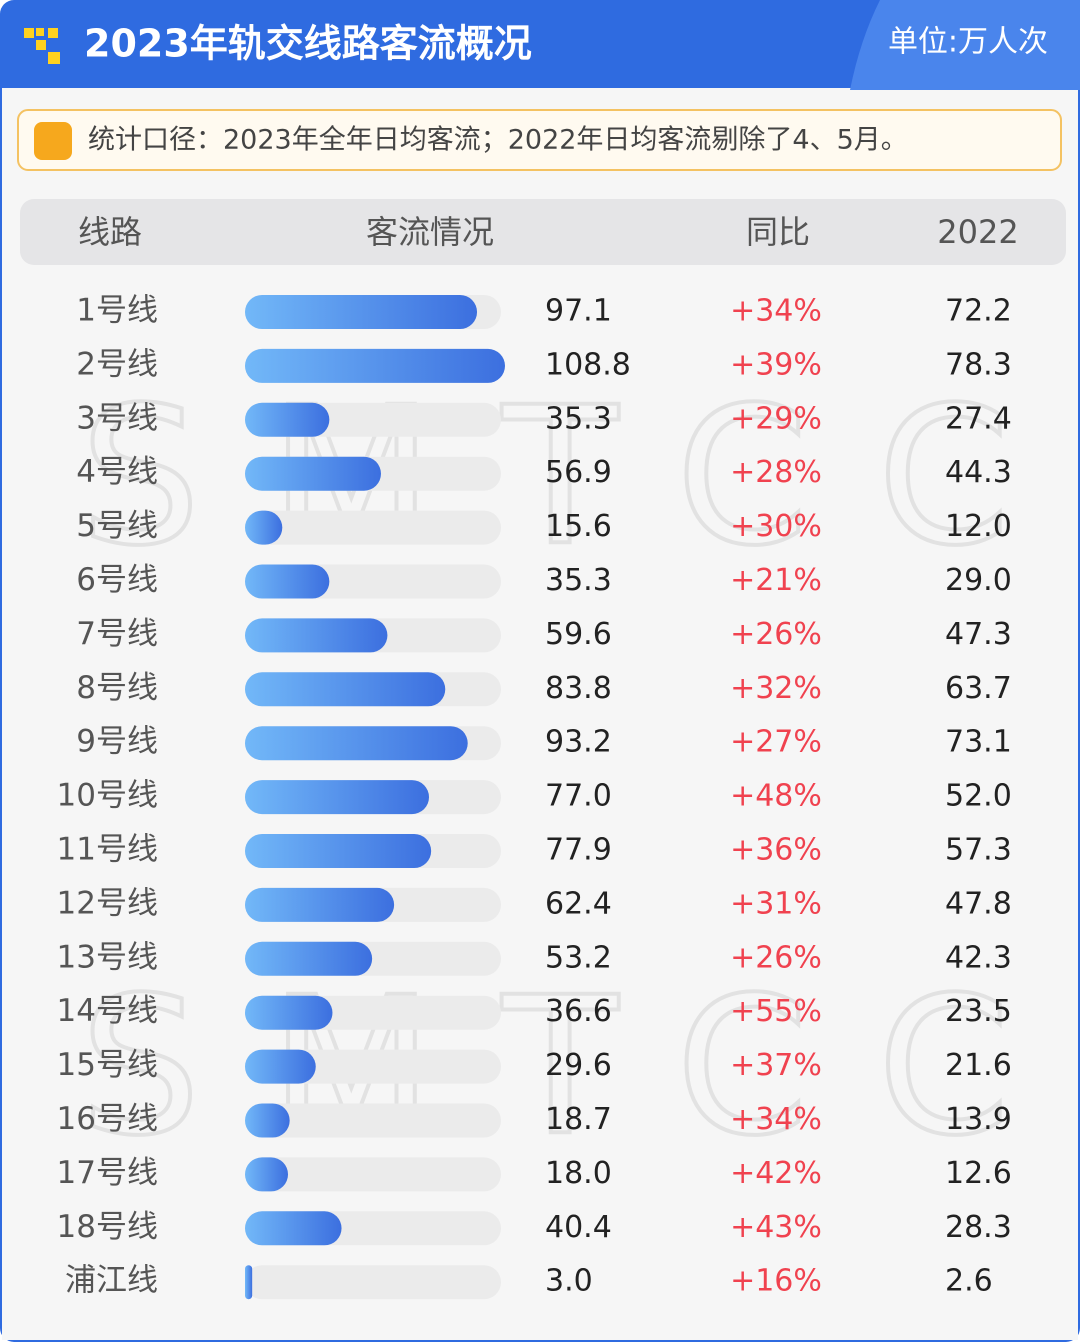 This screenshot has height=1342, width=1080. Describe the element at coordinates (578, 742) in the screenshot. I see `flow-value: 93.2` at that location.